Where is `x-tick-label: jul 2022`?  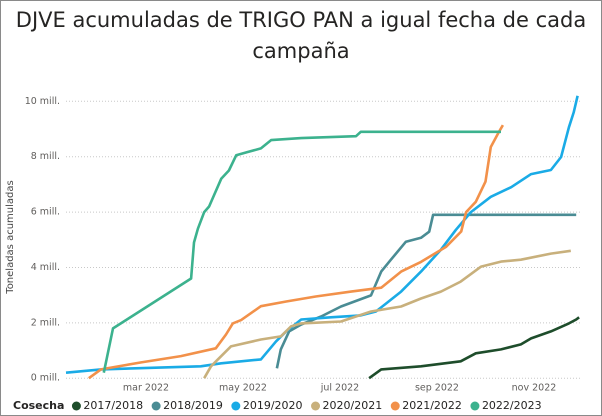
x-tick-label: jul 2022 is located at coordinates (340, 388).